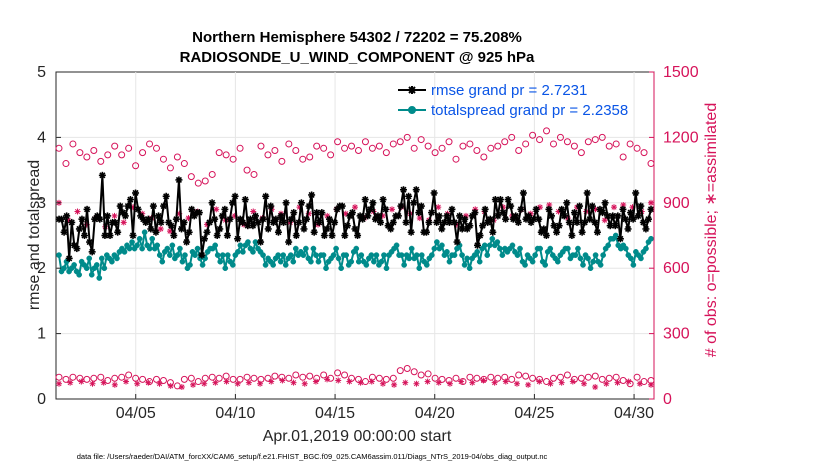 The height and width of the screenshot is (470, 830). What do you see at coordinates (41, 137) in the screenshot?
I see `y-tick-label: 4` at bounding box center [41, 137].